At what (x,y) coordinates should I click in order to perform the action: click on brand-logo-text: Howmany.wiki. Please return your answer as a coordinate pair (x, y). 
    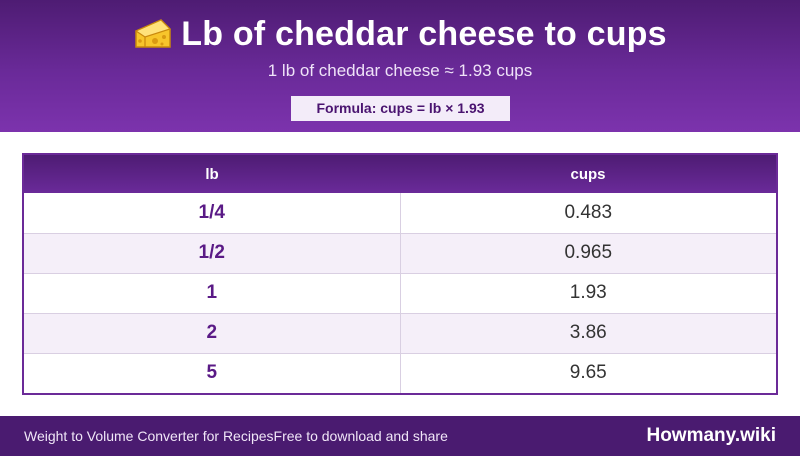
    Looking at the image, I should click on (711, 435).